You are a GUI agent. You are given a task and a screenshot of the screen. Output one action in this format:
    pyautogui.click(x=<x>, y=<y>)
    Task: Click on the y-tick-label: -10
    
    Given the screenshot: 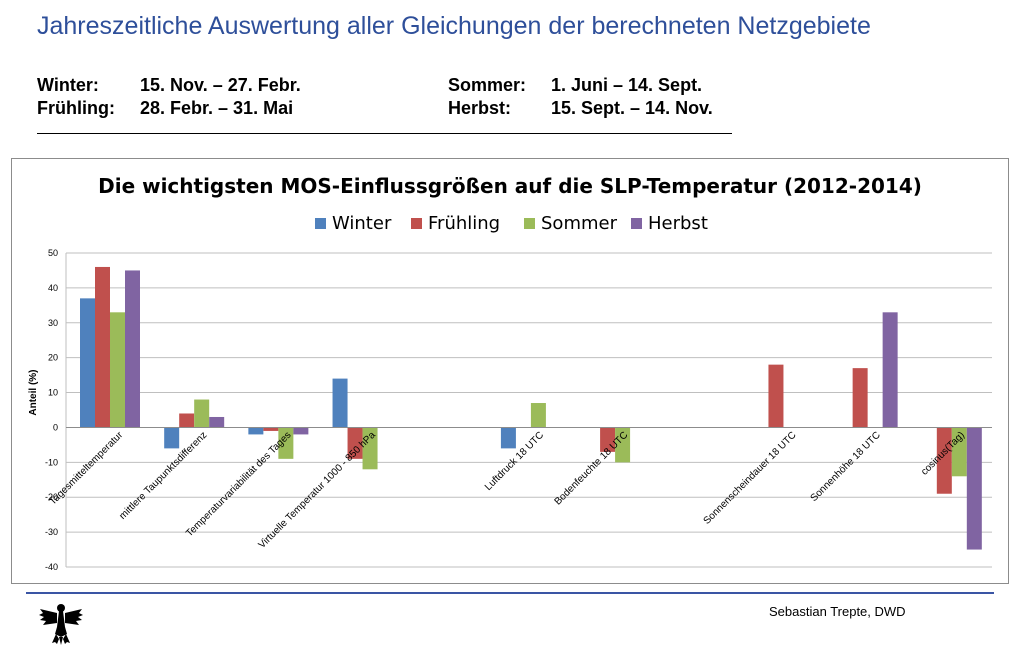 What is the action you would take?
    pyautogui.click(x=51, y=462)
    